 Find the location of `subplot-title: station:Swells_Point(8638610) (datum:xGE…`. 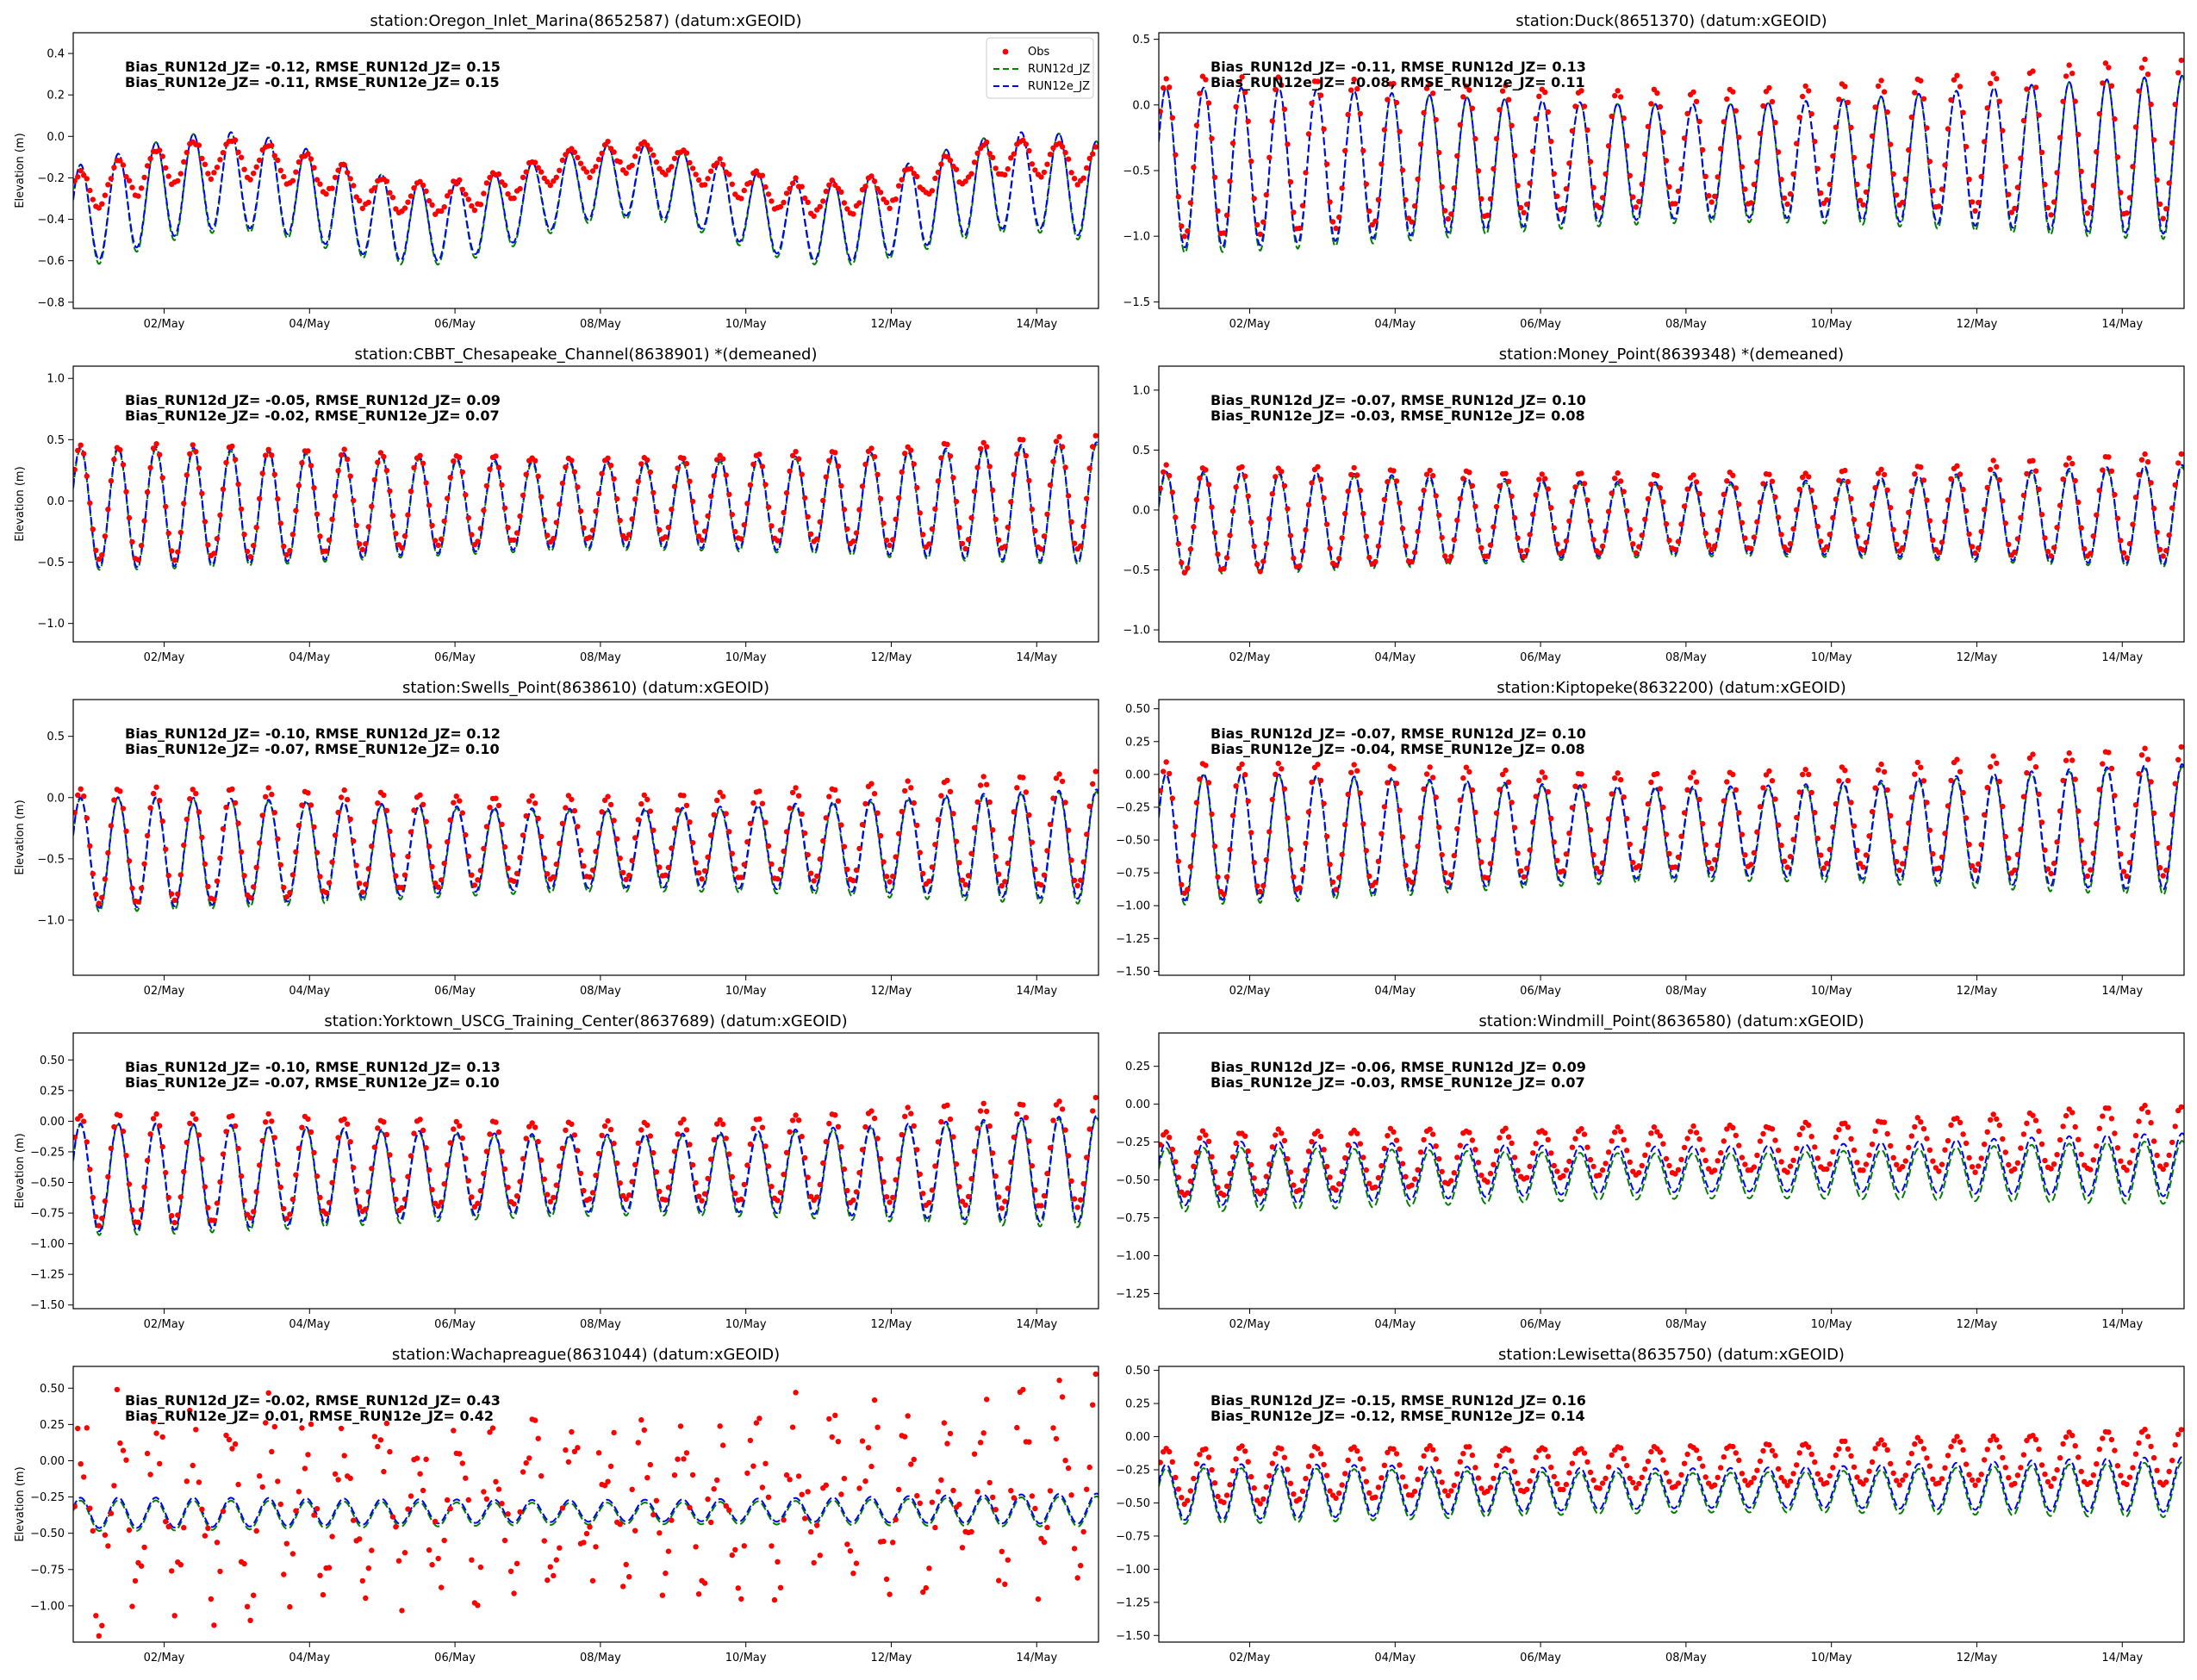

subplot-title: station:Swells_Point(8638610) (datum:xGE… is located at coordinates (585, 688).